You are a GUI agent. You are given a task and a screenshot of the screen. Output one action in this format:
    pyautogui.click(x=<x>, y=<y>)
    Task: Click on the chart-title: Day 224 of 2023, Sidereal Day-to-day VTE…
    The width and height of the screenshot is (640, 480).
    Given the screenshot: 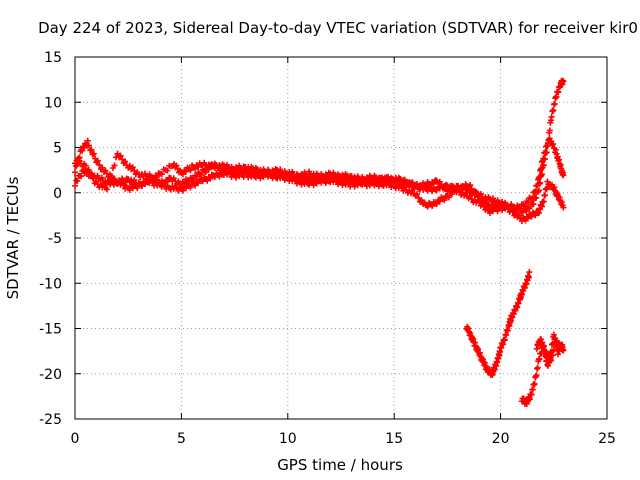 What is the action you would take?
    pyautogui.click(x=338, y=28)
    